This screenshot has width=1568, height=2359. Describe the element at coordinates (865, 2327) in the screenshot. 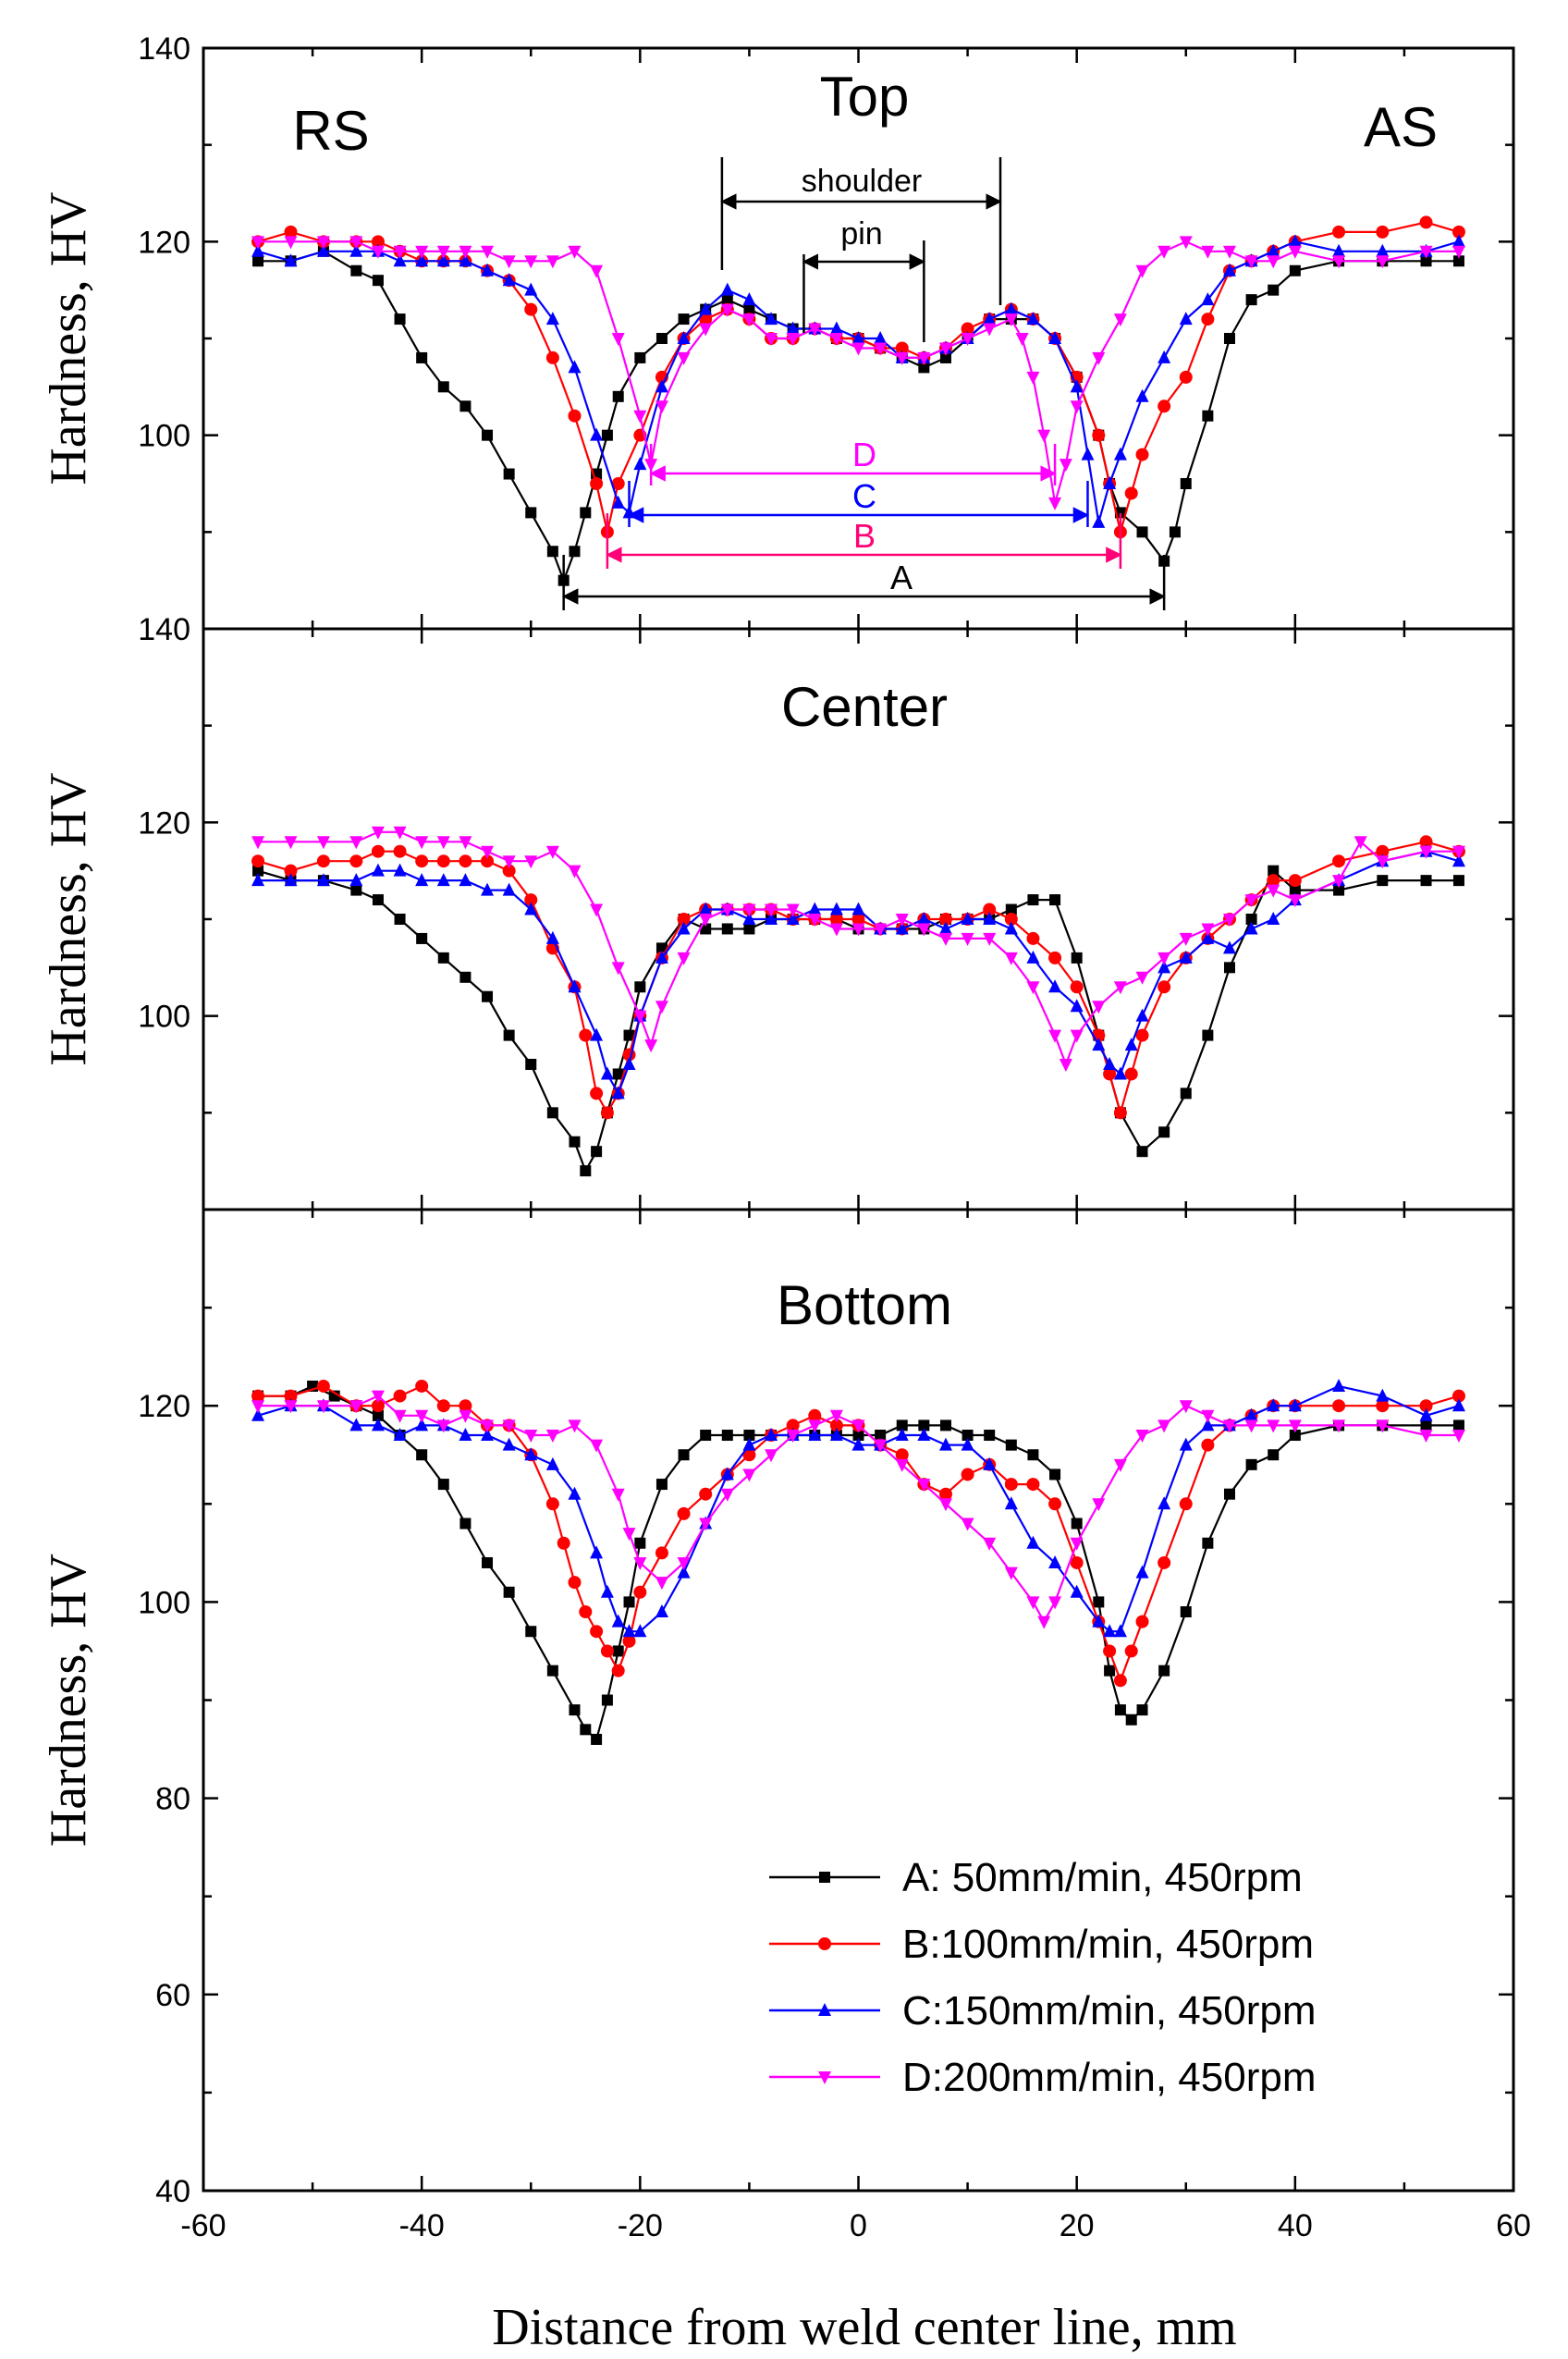

I see `x-axis-title: Distance from weld center line, mm` at that location.